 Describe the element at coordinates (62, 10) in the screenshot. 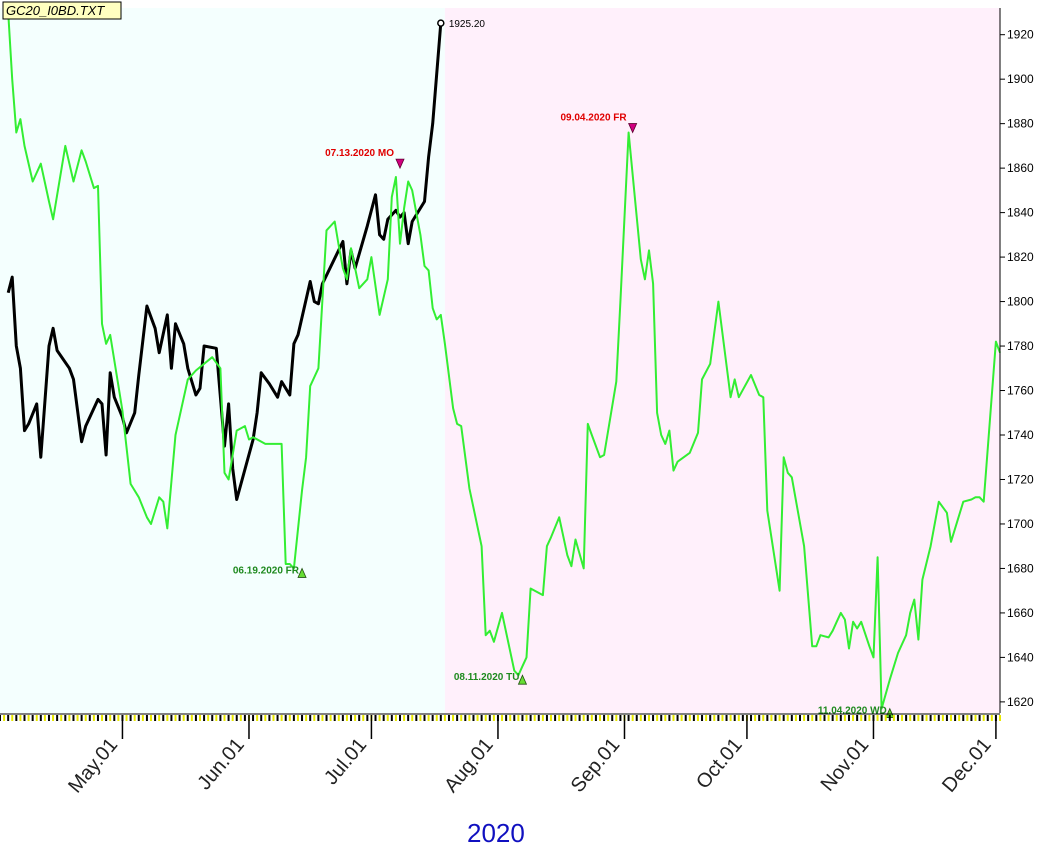

I see `title-box: GC20_I0BD.TXT` at that location.